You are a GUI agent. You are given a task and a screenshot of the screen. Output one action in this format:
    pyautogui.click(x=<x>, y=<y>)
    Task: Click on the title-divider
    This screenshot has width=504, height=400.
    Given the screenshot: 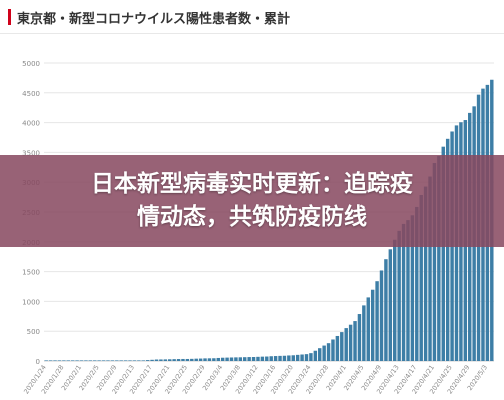 What is the action you would take?
    pyautogui.click(x=252, y=33)
    